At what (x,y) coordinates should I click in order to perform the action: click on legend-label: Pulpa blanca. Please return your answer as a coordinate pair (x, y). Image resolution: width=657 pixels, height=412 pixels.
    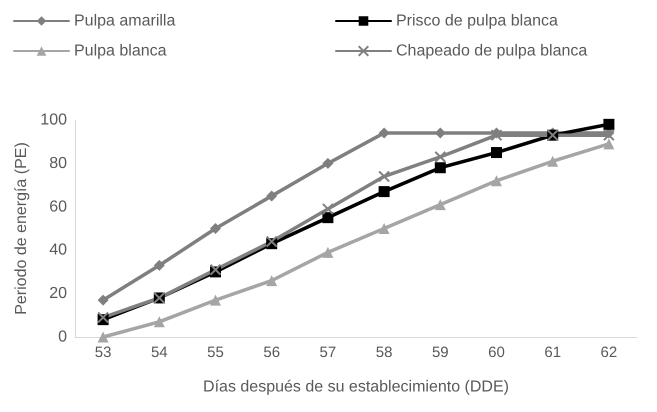
    Looking at the image, I should click on (120, 51).